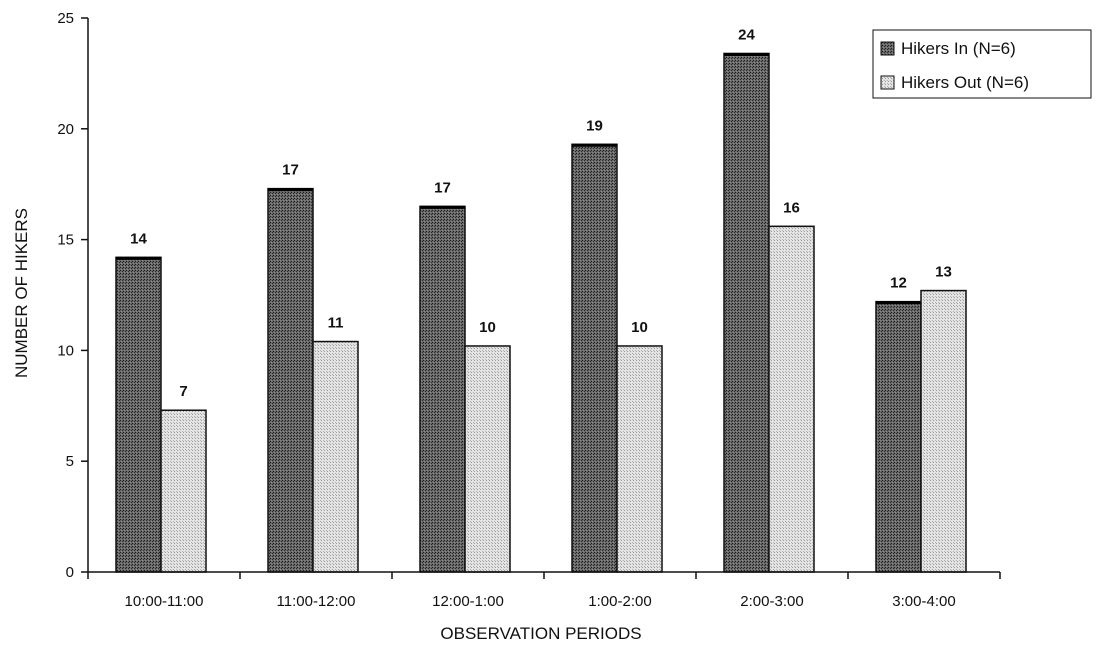  I want to click on data-label-hikers-in-2-00-3-00: 24, so click(746, 34).